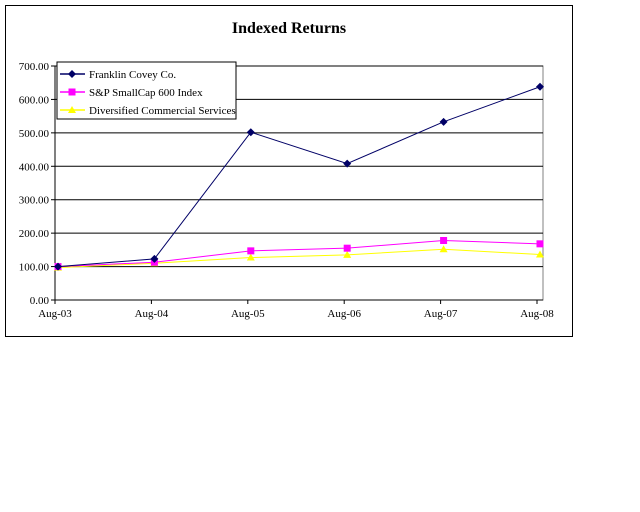 The image size is (640, 512). I want to click on y-tick-label: 700.00, so click(34, 67).